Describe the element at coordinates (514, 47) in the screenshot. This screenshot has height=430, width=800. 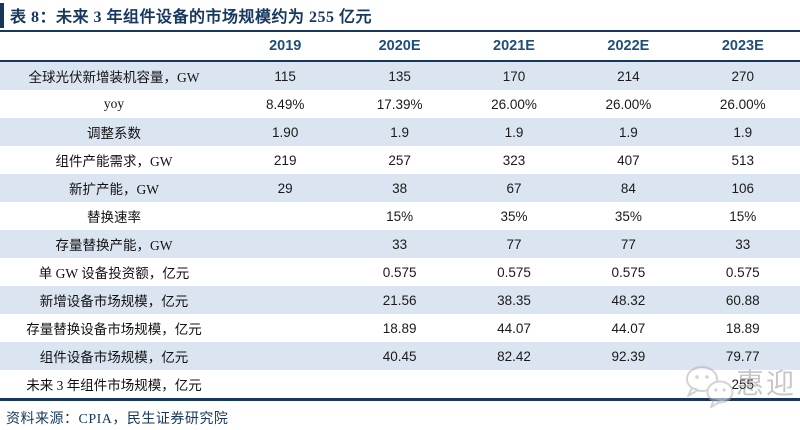
I see `year-column-header: 2021E` at that location.